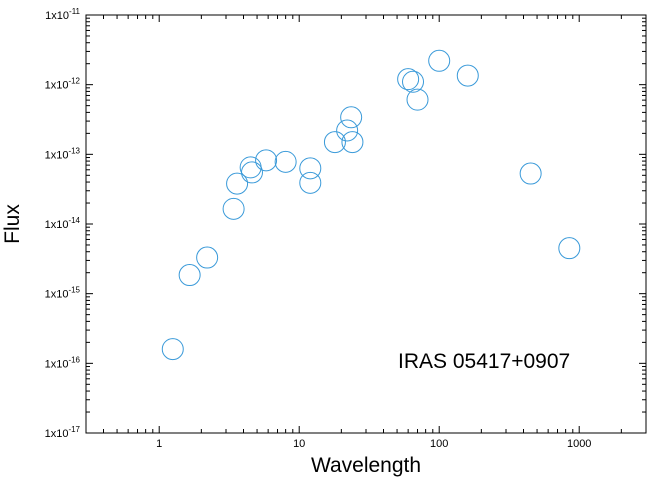 The width and height of the screenshot is (654, 478). Describe the element at coordinates (439, 444) in the screenshot. I see `x-tick-label: 100` at that location.